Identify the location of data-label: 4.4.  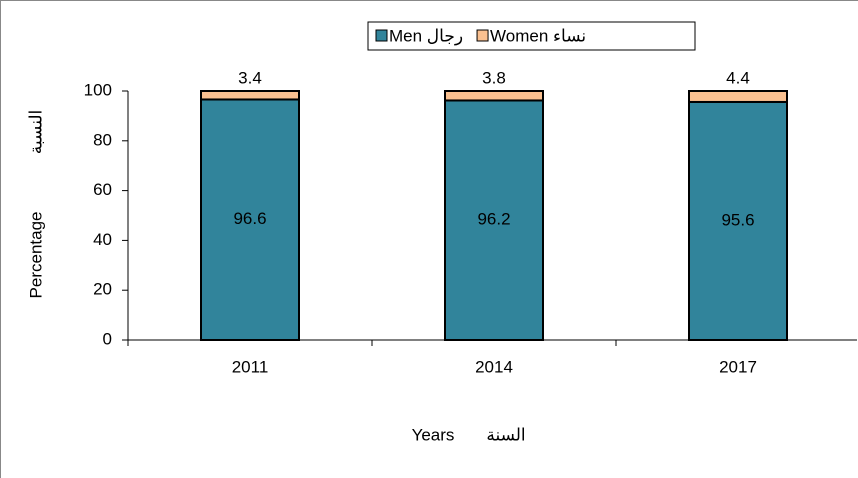
(738, 77).